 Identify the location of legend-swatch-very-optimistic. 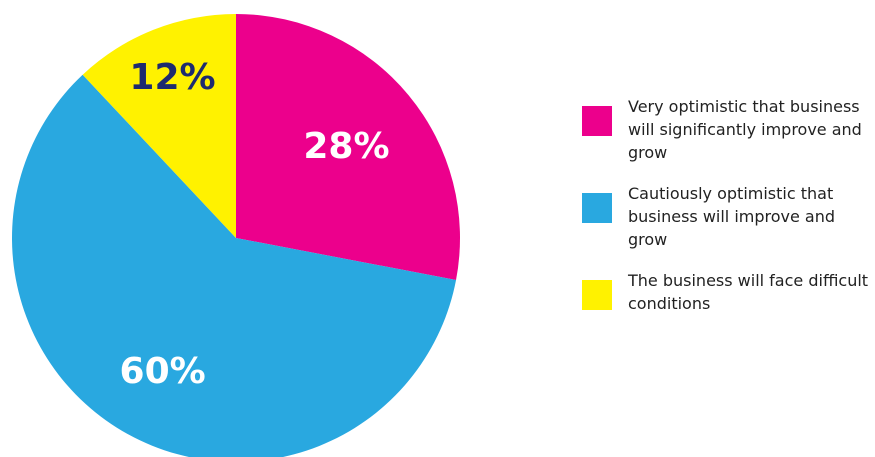
(597, 121).